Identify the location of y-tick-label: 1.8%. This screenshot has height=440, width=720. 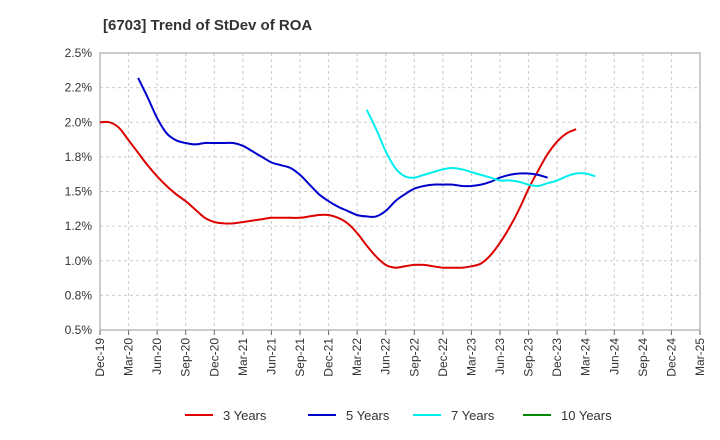
(79, 157).